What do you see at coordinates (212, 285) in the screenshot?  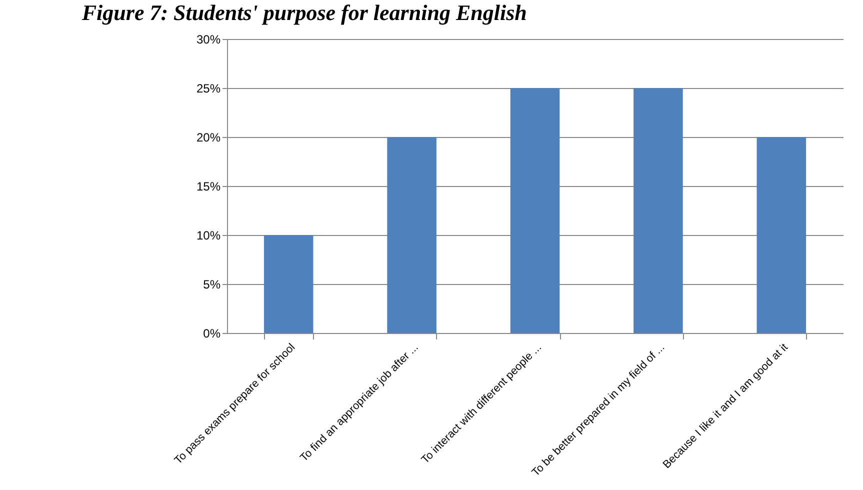 I see `y-tick-label: 5%` at bounding box center [212, 285].